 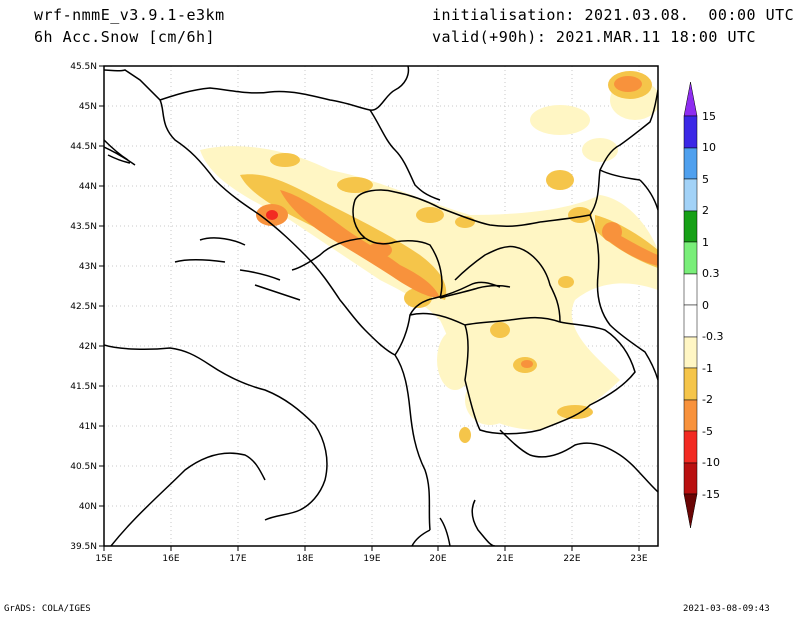 What do you see at coordinates (83, 547) in the screenshot?
I see `lat-label: 39.5N` at bounding box center [83, 547].